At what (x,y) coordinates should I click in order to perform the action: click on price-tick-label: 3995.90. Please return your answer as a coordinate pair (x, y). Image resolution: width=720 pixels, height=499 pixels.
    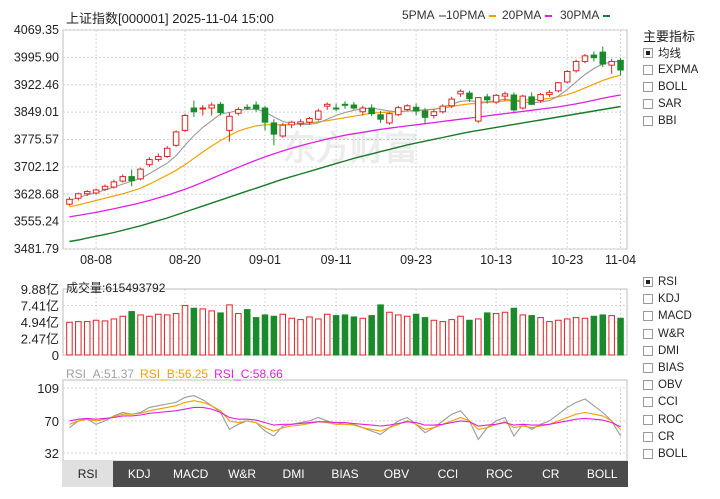
    Looking at the image, I should click on (36, 57).